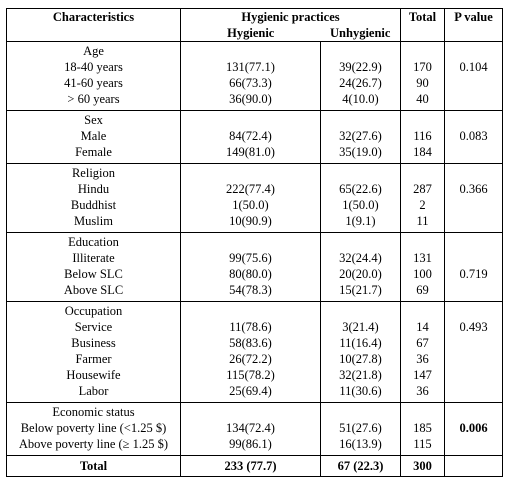 Image resolution: width=514 pixels, height=477 pixels. What do you see at coordinates (93, 67) in the screenshot?
I see `row-label: 18-40 years` at bounding box center [93, 67].